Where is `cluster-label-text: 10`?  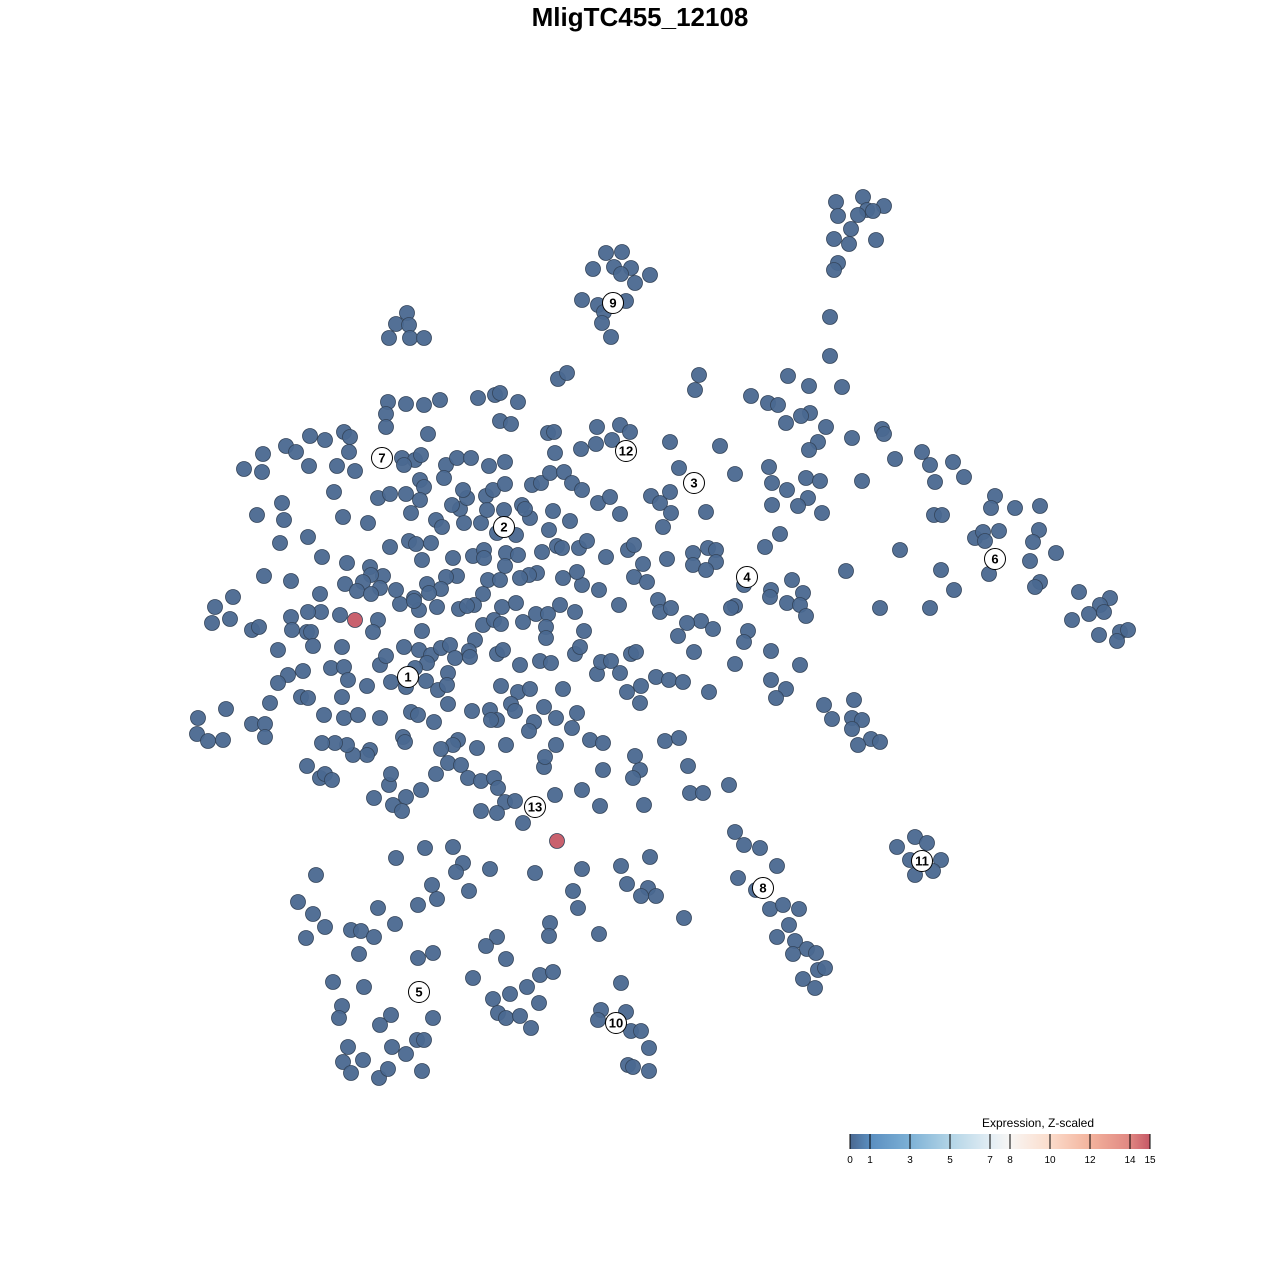
cluster-label-text: 10 is located at coordinates (616, 1023).